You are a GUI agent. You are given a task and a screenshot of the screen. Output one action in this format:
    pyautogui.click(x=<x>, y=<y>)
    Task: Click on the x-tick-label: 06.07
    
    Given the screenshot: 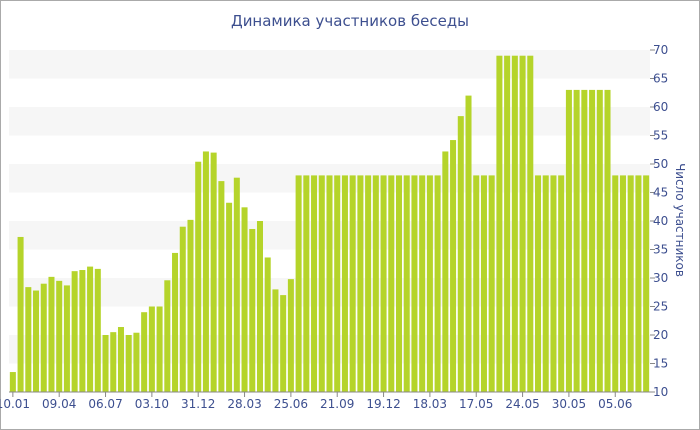 What is the action you would take?
    pyautogui.click(x=105, y=404)
    